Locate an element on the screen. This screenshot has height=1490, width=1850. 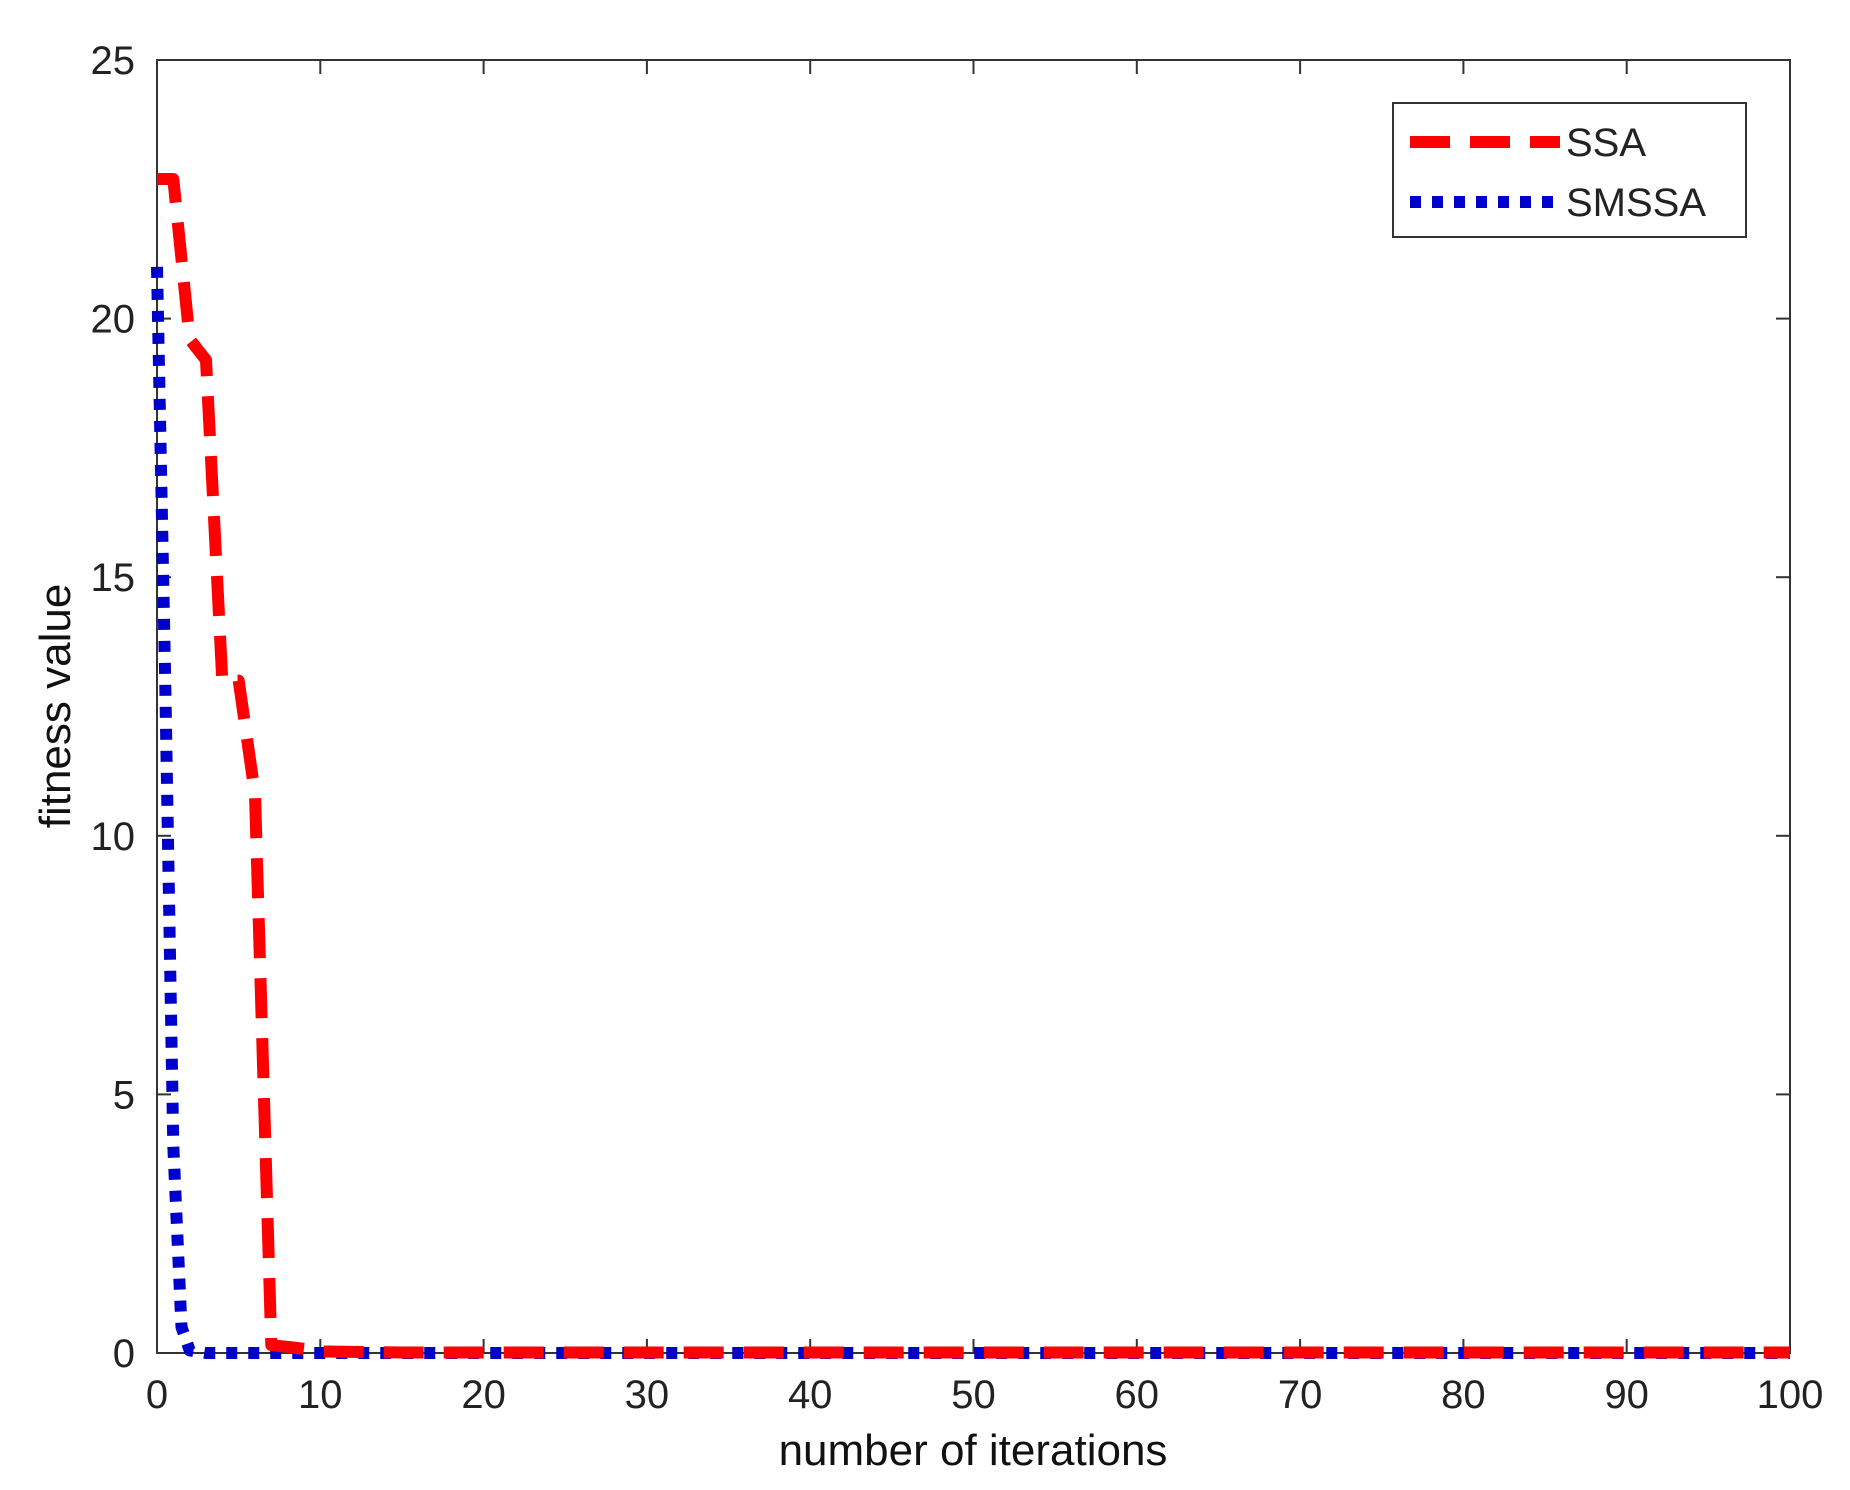
x-axis-label: number of iterations is located at coordinates (973, 1450).